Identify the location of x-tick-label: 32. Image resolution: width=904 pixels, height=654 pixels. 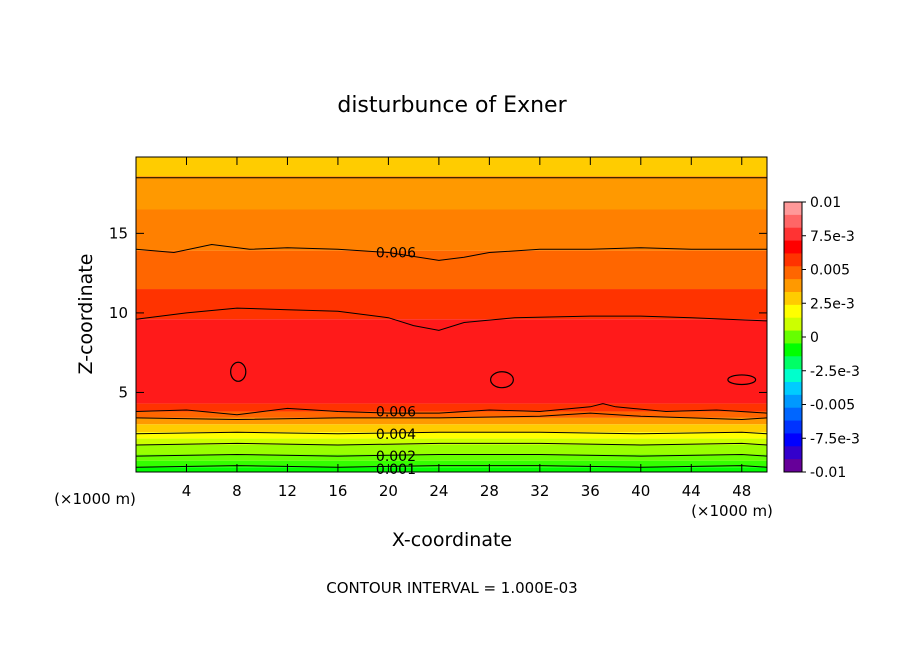
(539, 491).